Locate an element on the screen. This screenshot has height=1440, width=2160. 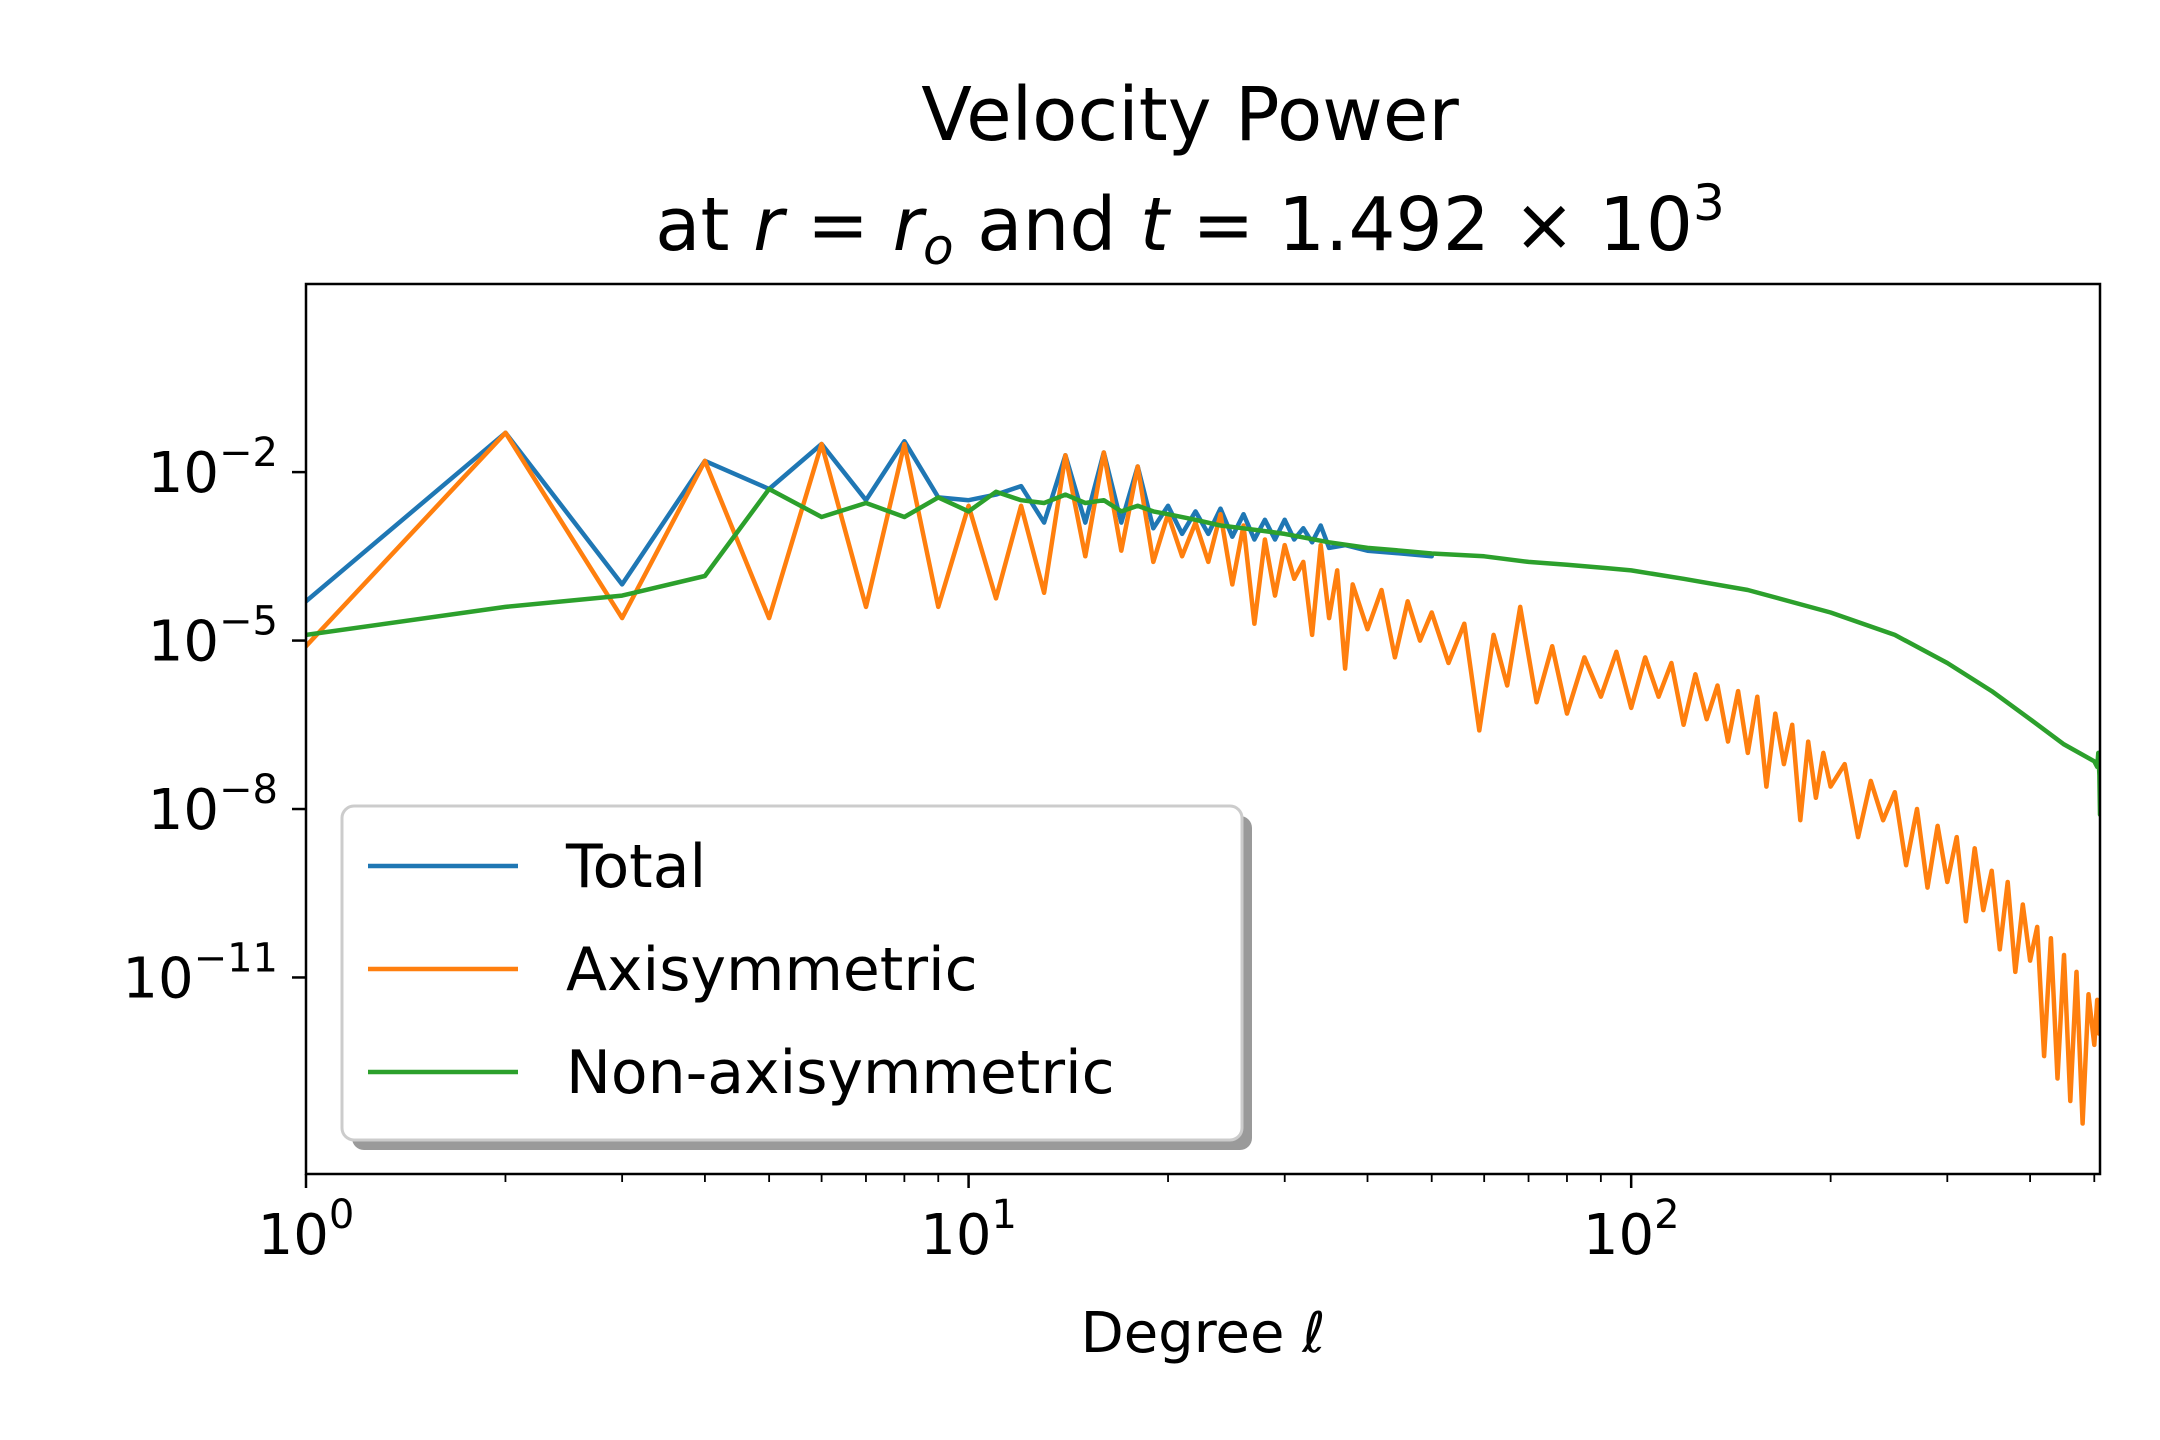
legend-box is located at coordinates (792, 973).